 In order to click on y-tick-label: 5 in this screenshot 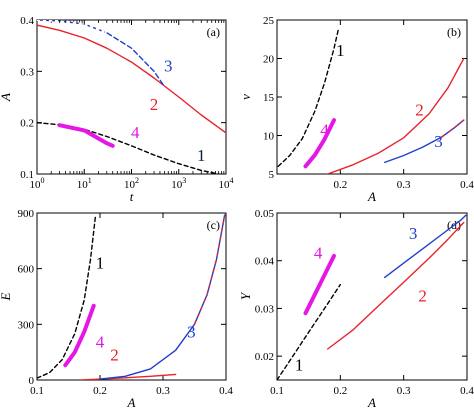, I will do `click(272, 175)`.